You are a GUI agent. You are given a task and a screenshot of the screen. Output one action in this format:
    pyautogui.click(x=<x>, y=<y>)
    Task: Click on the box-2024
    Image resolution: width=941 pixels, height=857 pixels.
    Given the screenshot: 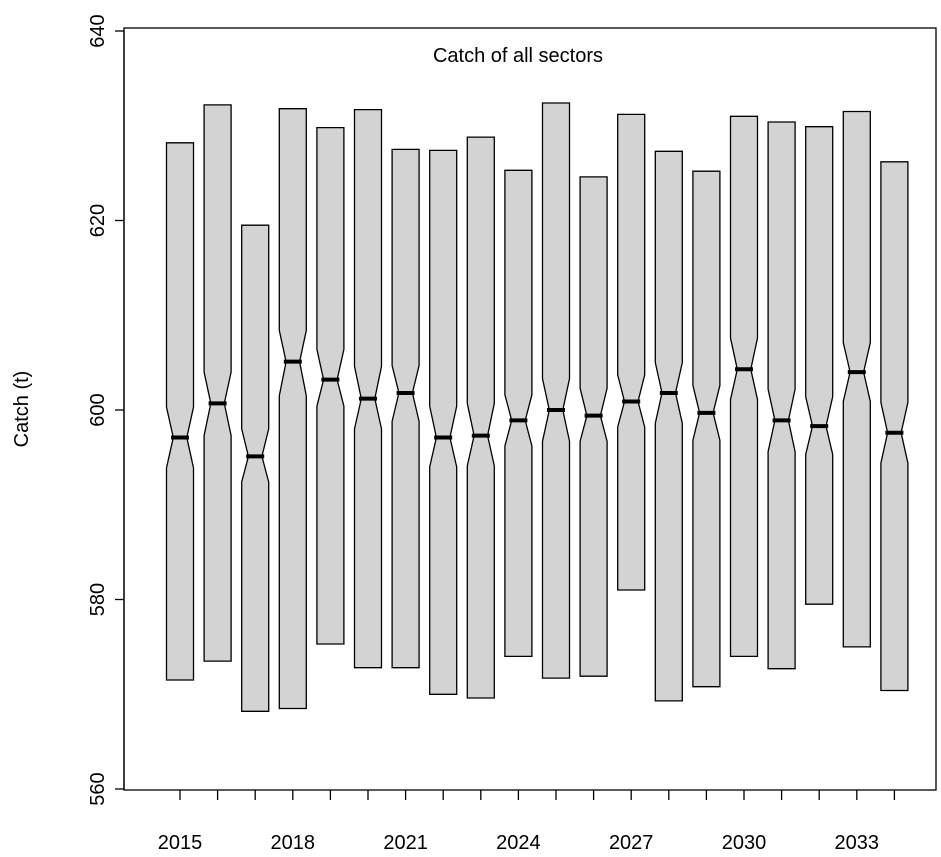 What is the action you would take?
    pyautogui.click(x=518, y=413)
    